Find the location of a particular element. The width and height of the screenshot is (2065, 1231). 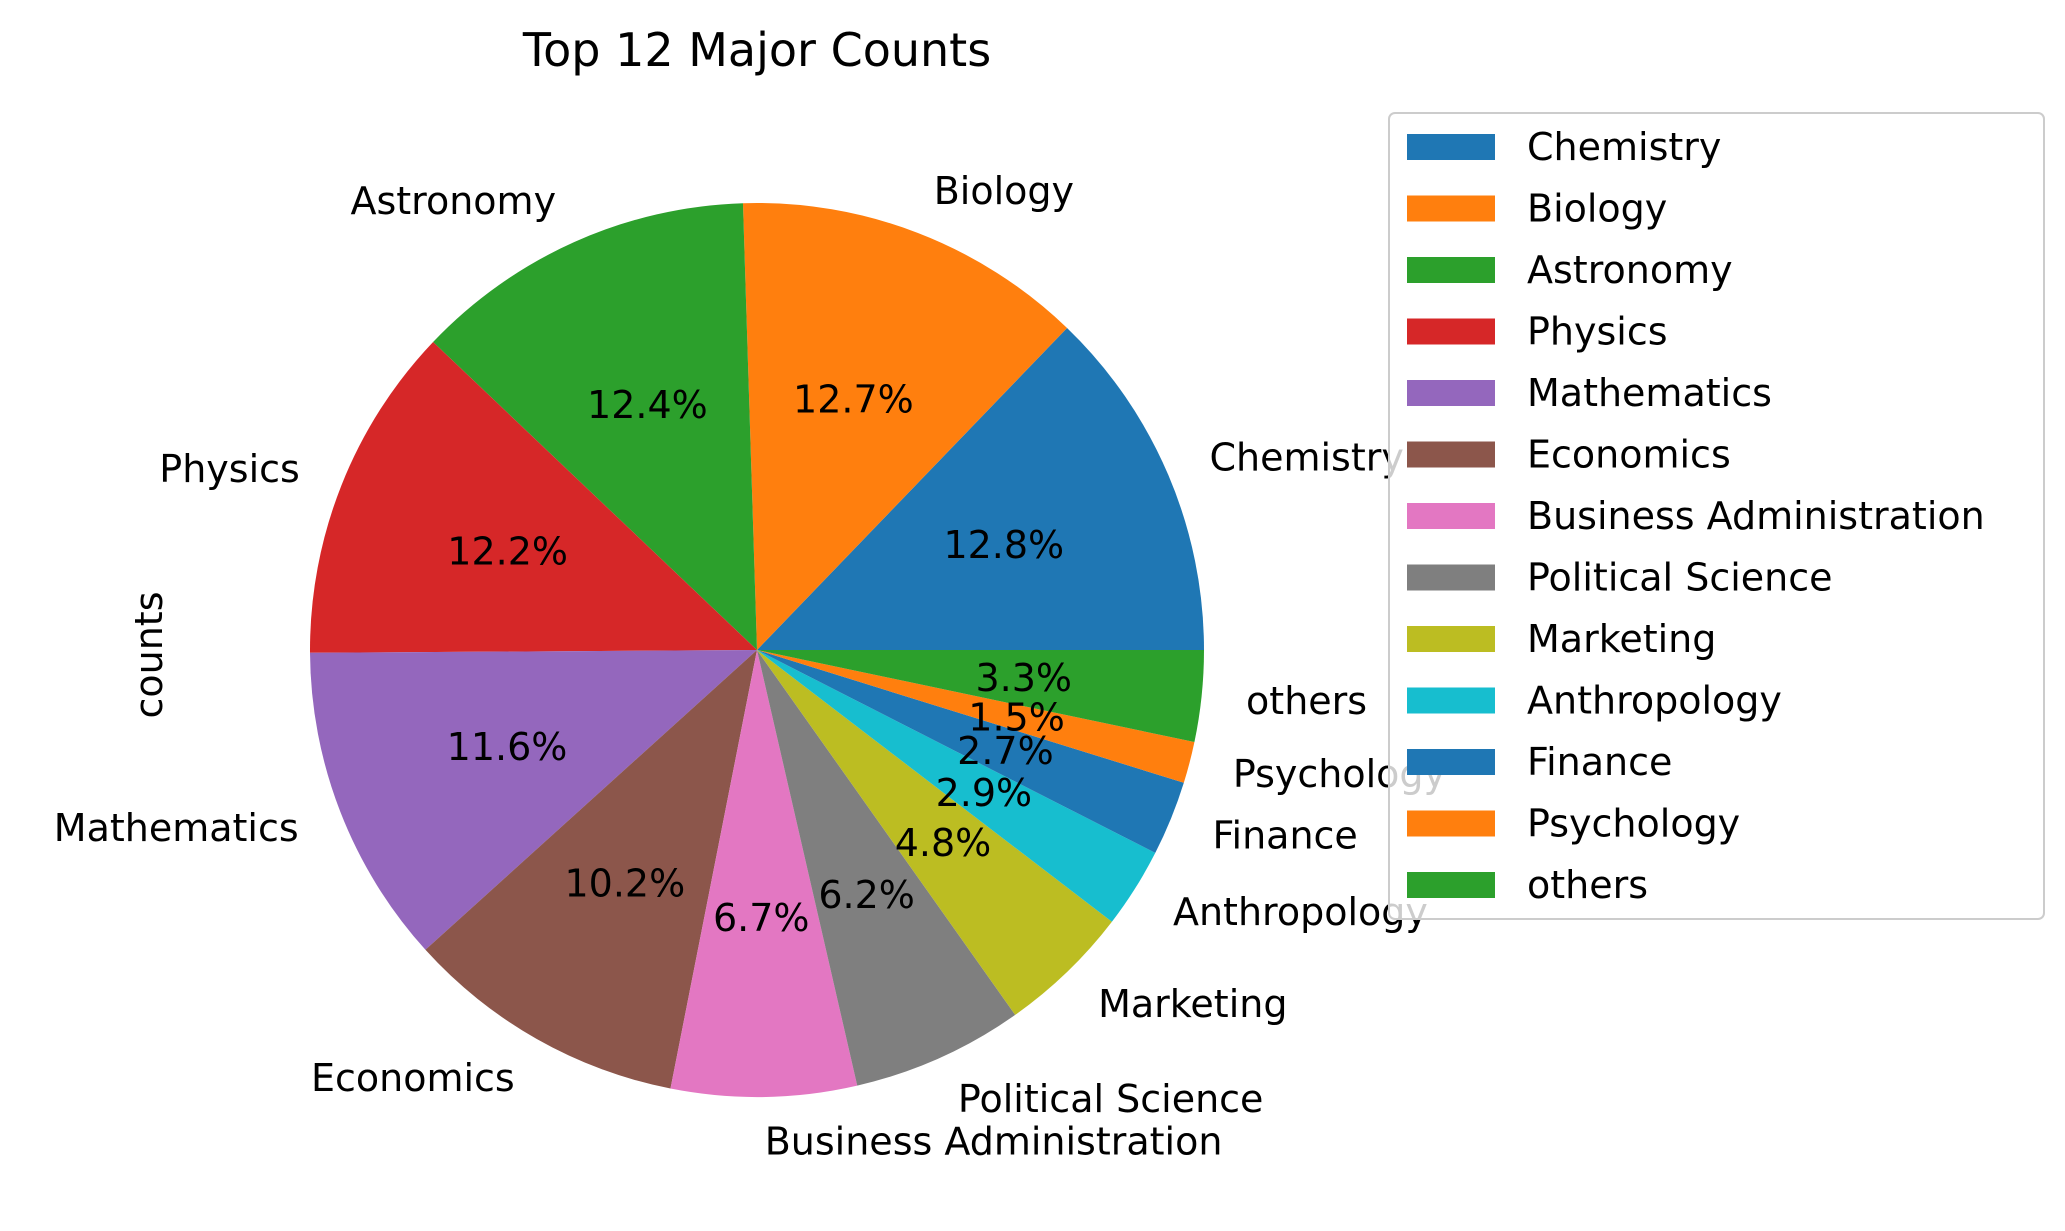

percent-label-astronomy: 12.4% is located at coordinates (647, 405).